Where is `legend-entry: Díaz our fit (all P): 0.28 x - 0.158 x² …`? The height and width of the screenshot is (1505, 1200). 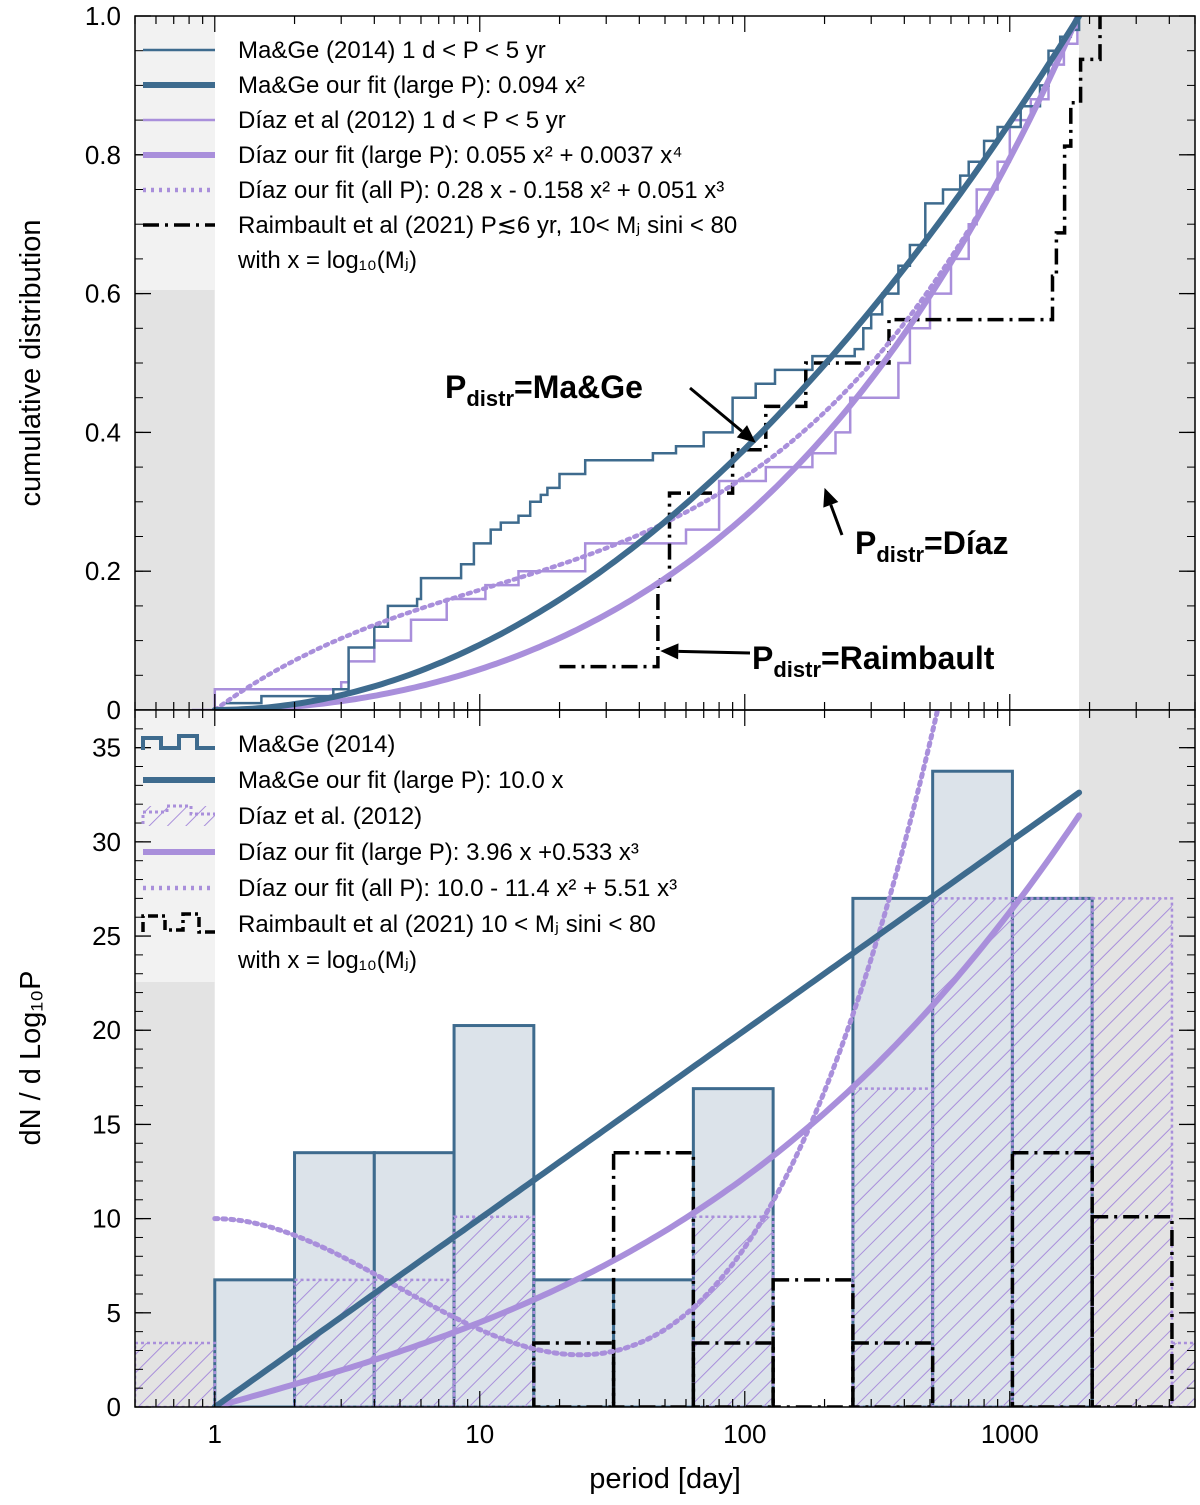 legend-entry: Díaz our fit (all P): 0.28 x - 0.158 x² … is located at coordinates (481, 190).